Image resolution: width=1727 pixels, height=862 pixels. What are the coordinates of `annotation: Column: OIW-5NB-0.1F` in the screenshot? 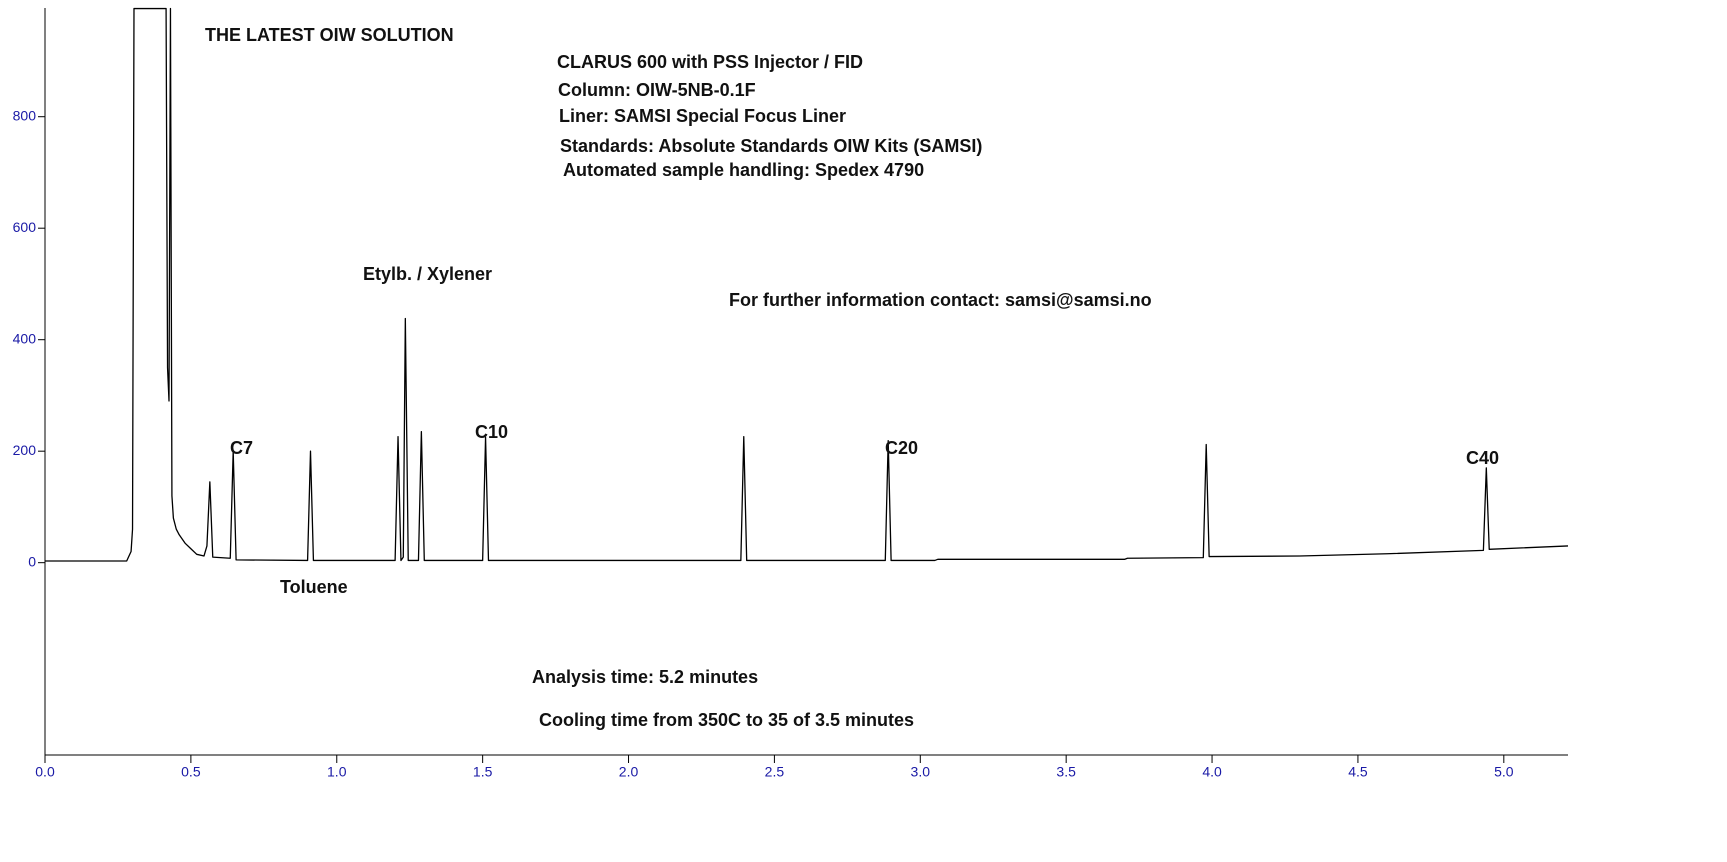 It's located at (657, 90).